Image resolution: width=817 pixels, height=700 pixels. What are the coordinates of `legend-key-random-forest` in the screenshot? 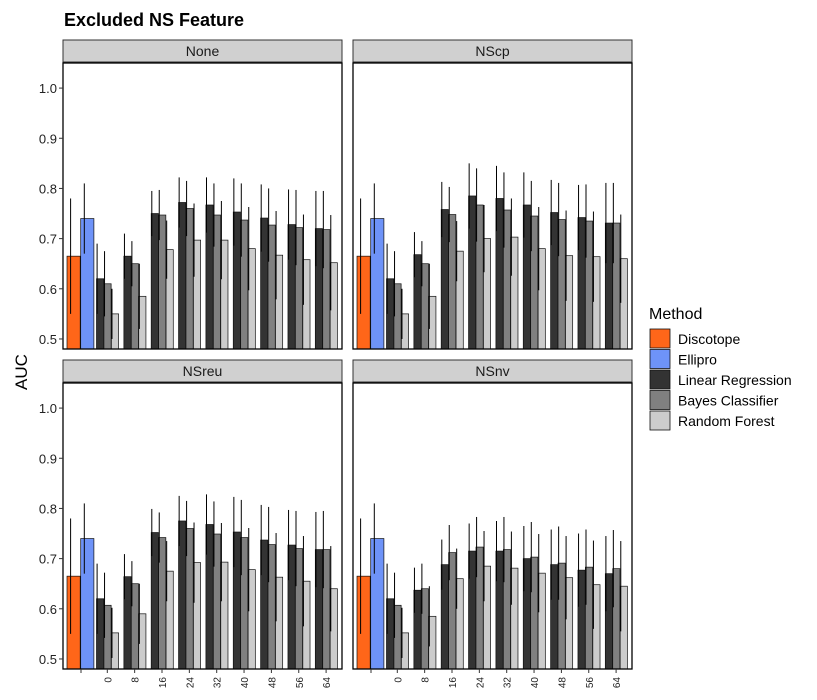 It's located at (660, 420).